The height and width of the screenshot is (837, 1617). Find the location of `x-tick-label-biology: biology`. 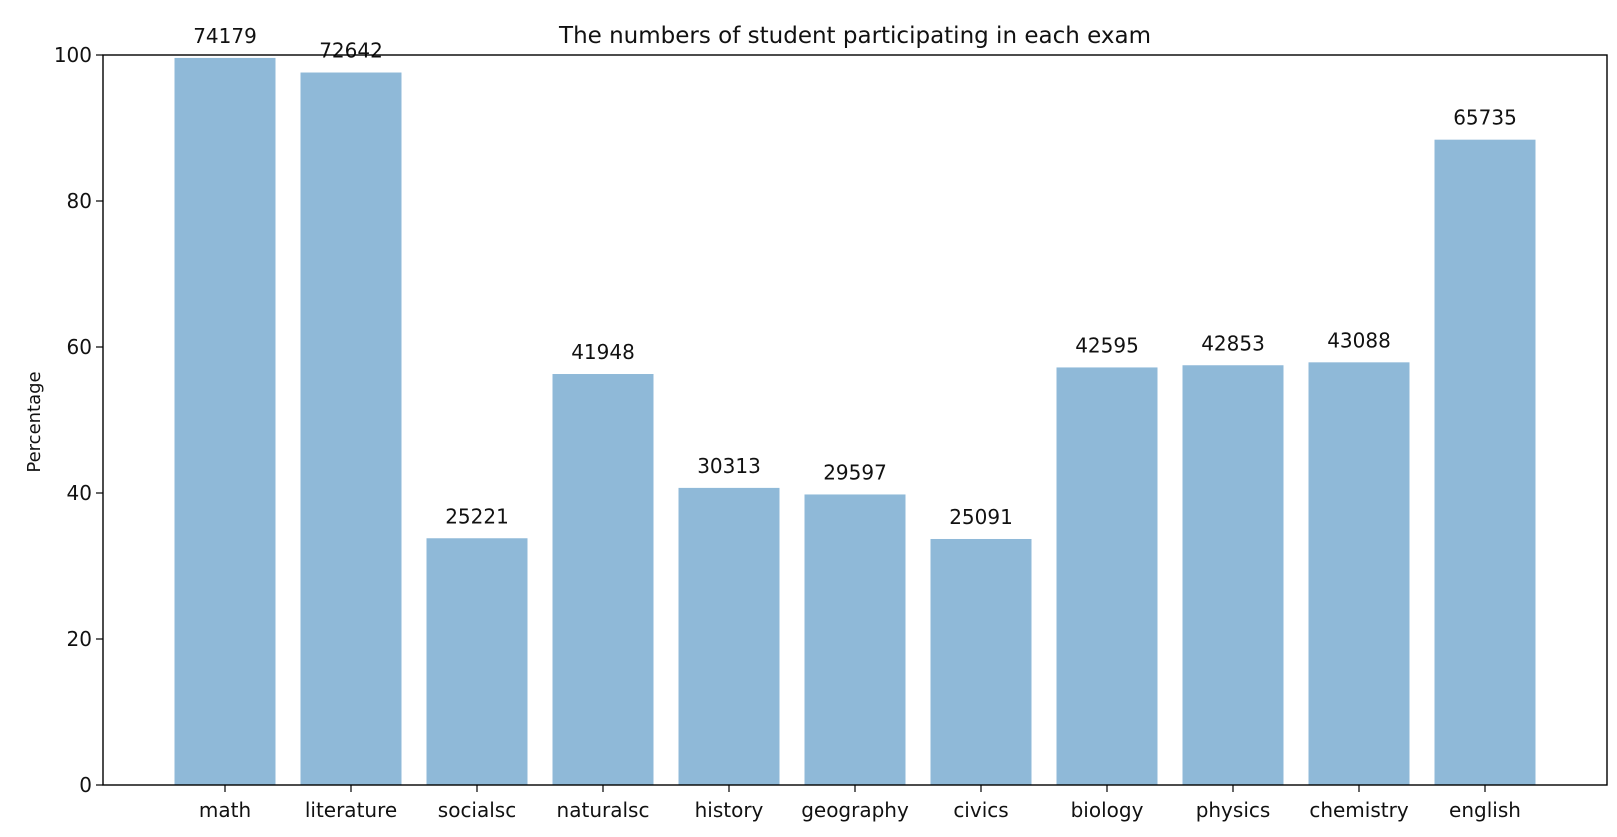

x-tick-label-biology: biology is located at coordinates (1107, 810).